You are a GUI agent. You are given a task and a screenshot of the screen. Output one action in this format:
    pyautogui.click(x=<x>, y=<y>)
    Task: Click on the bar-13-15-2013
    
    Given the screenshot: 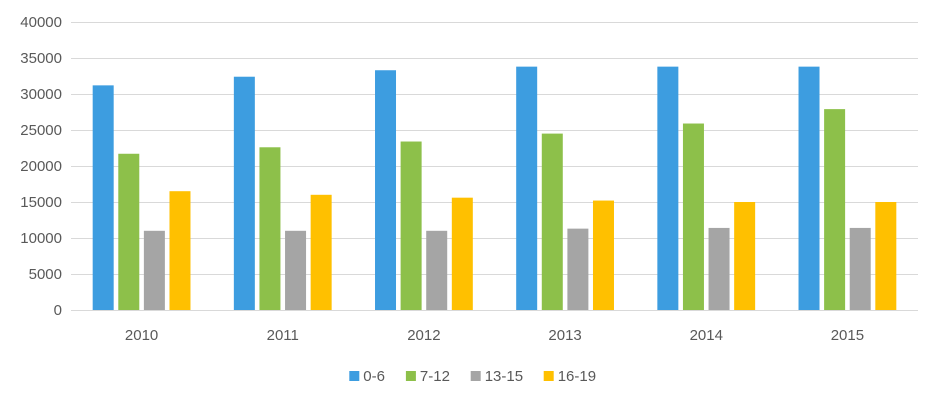 What is the action you would take?
    pyautogui.click(x=578, y=269)
    